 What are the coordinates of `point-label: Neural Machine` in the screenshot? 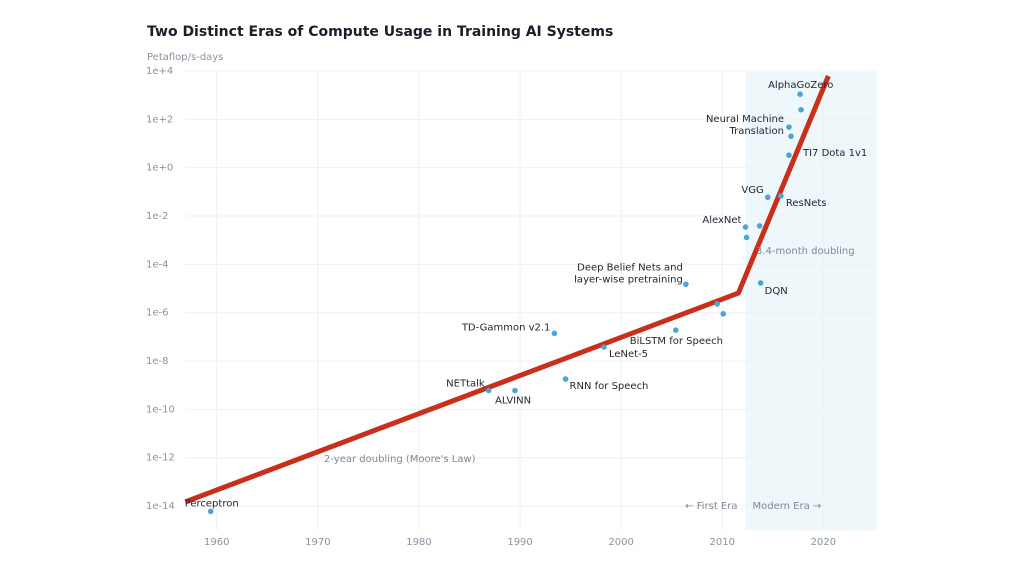 It's located at (745, 119).